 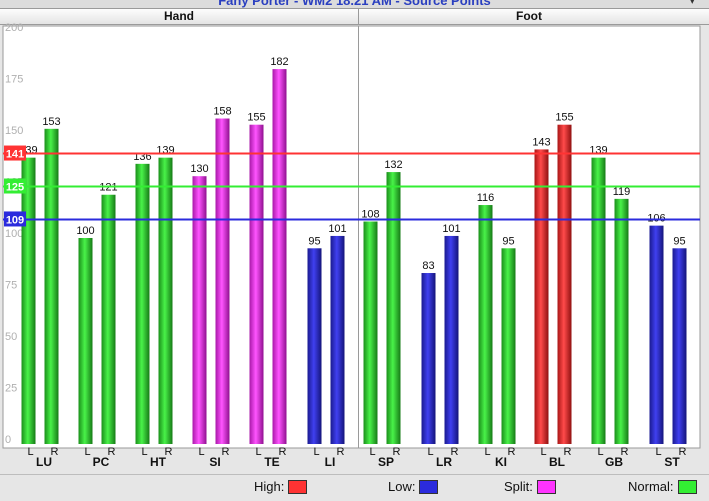 What do you see at coordinates (370, 332) in the screenshot?
I see `bar-sp-l` at bounding box center [370, 332].